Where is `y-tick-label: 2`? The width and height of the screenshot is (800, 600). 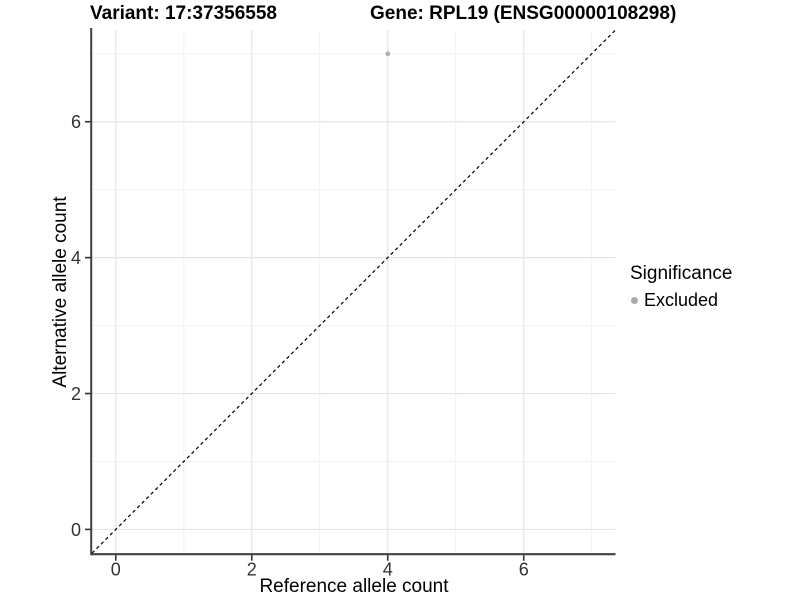
y-tick-label: 2 is located at coordinates (76, 394).